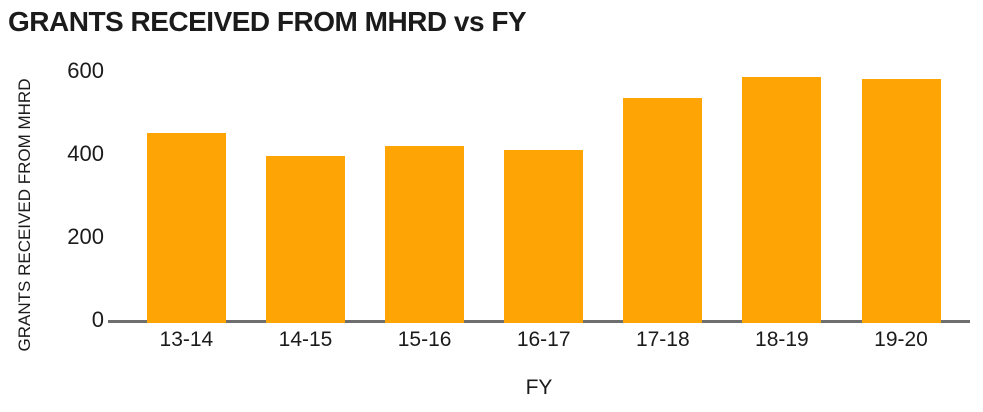  Describe the element at coordinates (267, 21) in the screenshot. I see `chart-title: GRANTS RECEIVED FROM MHRD vs FY` at that location.